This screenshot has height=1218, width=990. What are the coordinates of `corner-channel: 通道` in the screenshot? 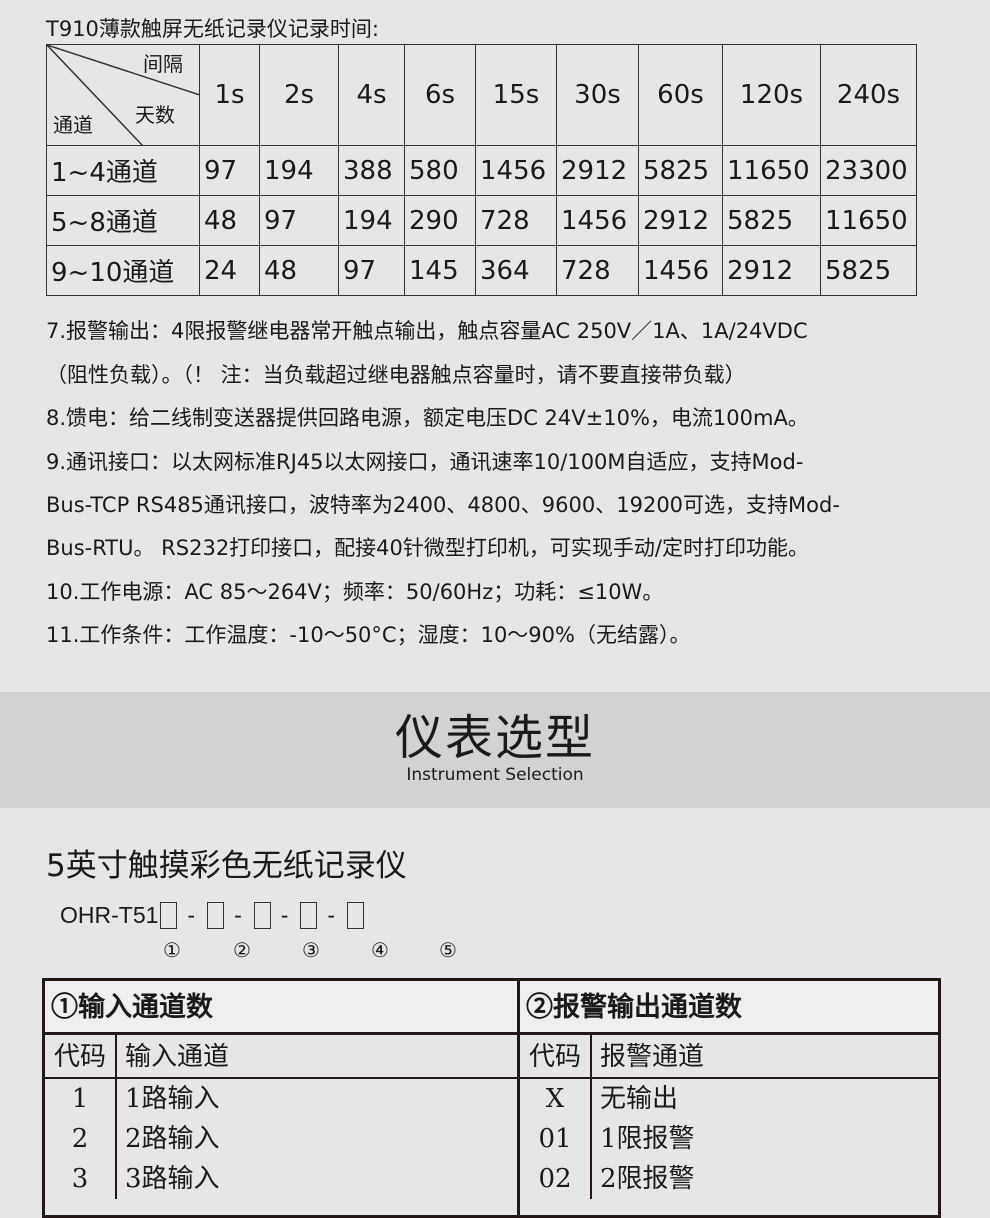 It's located at (73, 125).